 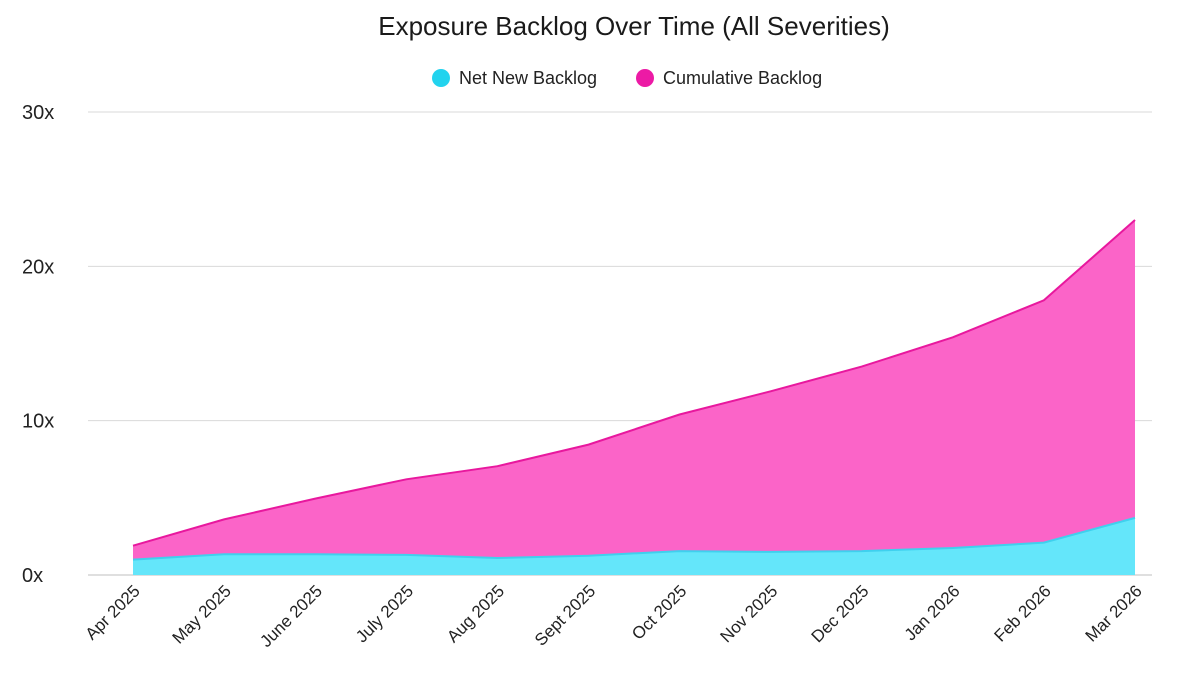 What do you see at coordinates (1023, 613) in the screenshot?
I see `x-tick-label: Feb 2026` at bounding box center [1023, 613].